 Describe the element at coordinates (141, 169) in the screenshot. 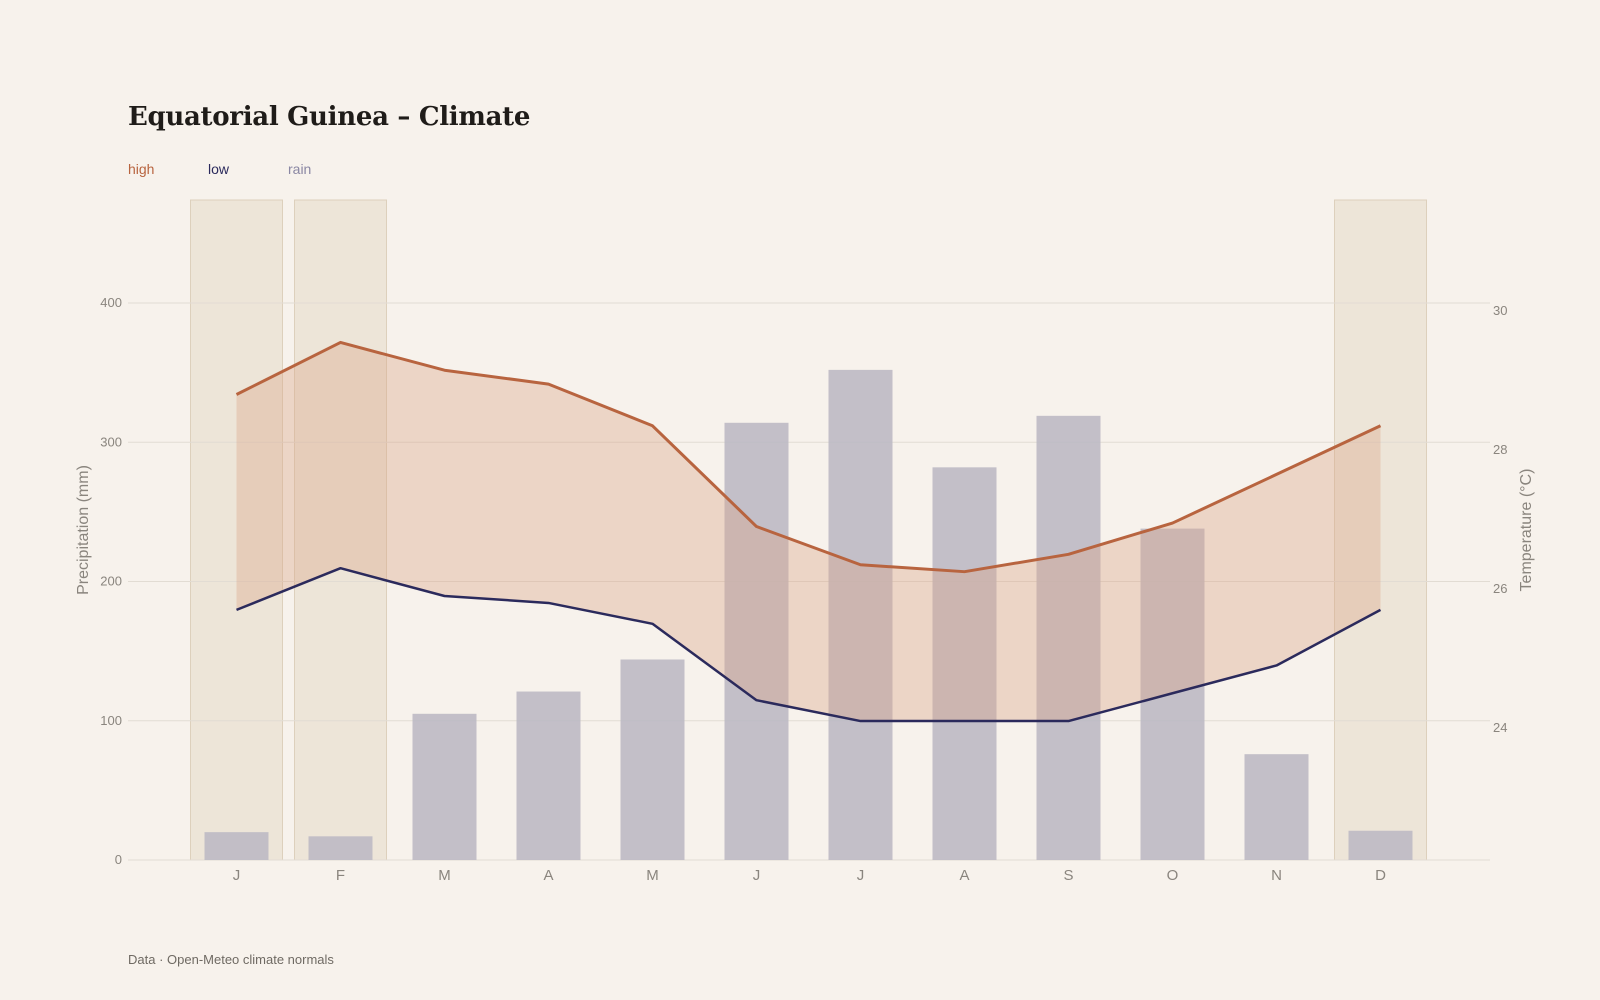

I see `legend-item-high: high` at that location.